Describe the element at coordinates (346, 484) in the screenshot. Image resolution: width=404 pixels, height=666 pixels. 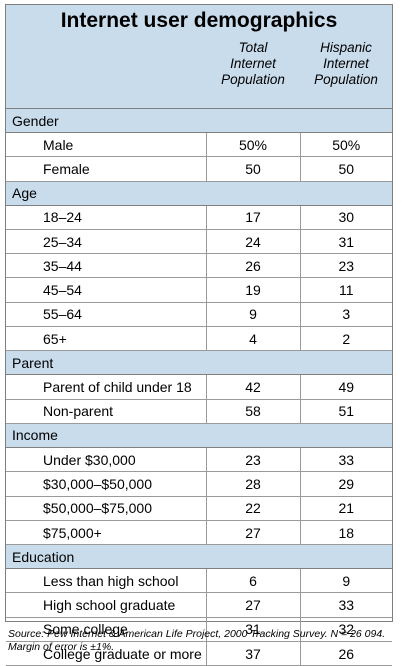
I see `hispanic-value-cell: 29` at that location.